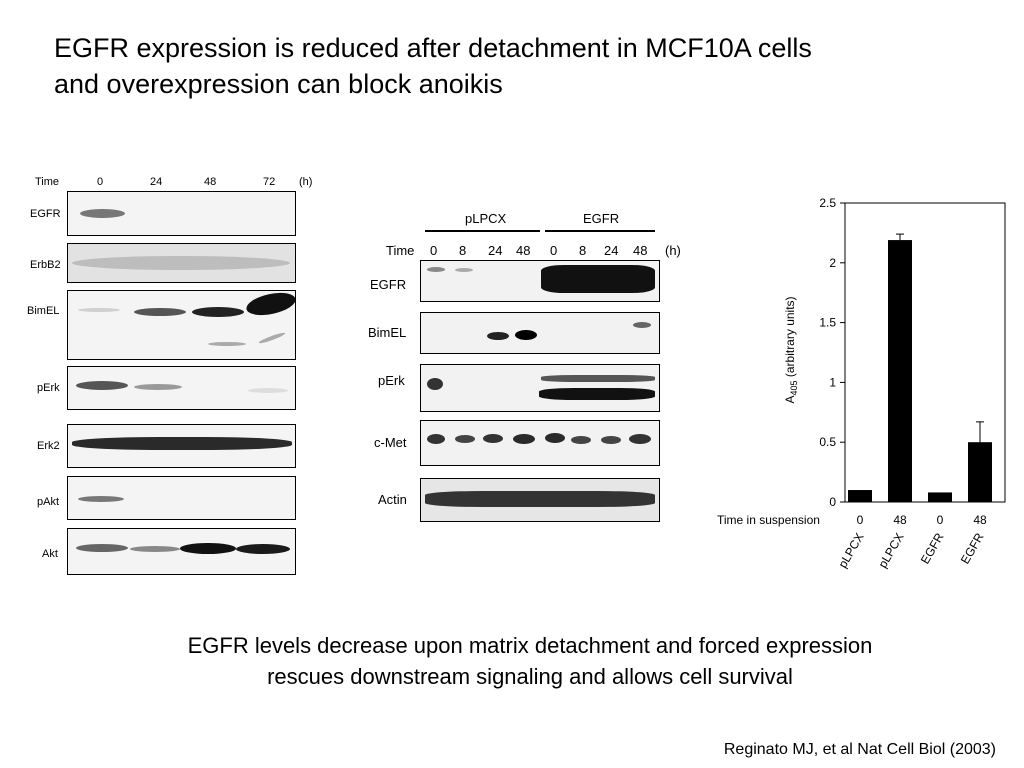 The width and height of the screenshot is (1024, 768). Describe the element at coordinates (45, 214) in the screenshot. I see `blot-a-row-label: EGFR` at that location.